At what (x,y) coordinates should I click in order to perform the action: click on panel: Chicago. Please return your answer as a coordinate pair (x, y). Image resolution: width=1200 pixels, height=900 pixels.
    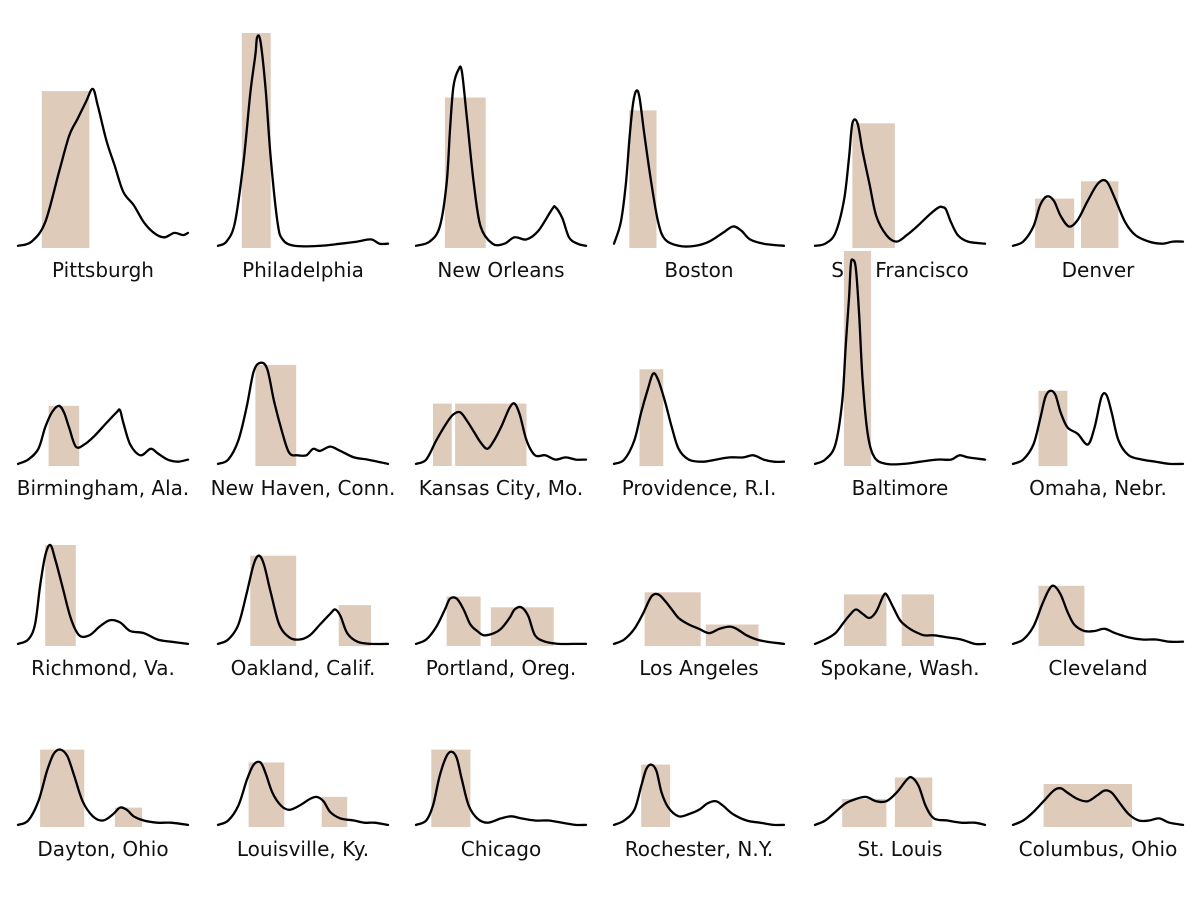
    Looking at the image, I should click on (501, 805).